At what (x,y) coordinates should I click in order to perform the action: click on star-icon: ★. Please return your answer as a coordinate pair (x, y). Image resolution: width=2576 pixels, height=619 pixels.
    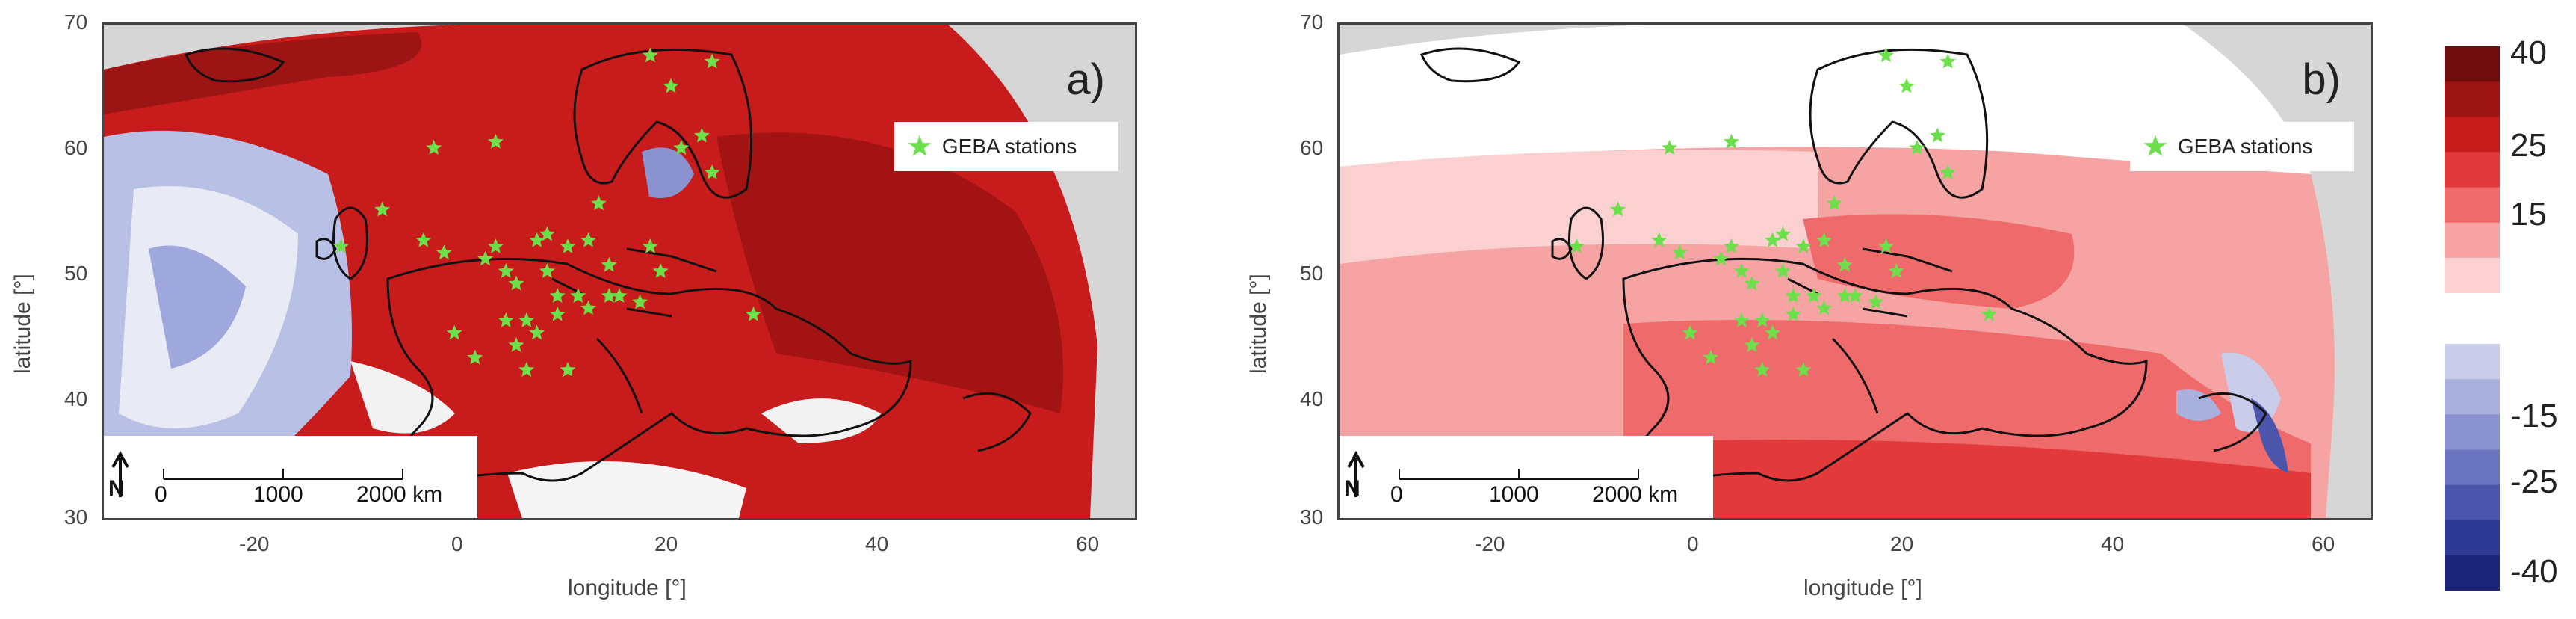
    Looking at the image, I should click on (2155, 146).